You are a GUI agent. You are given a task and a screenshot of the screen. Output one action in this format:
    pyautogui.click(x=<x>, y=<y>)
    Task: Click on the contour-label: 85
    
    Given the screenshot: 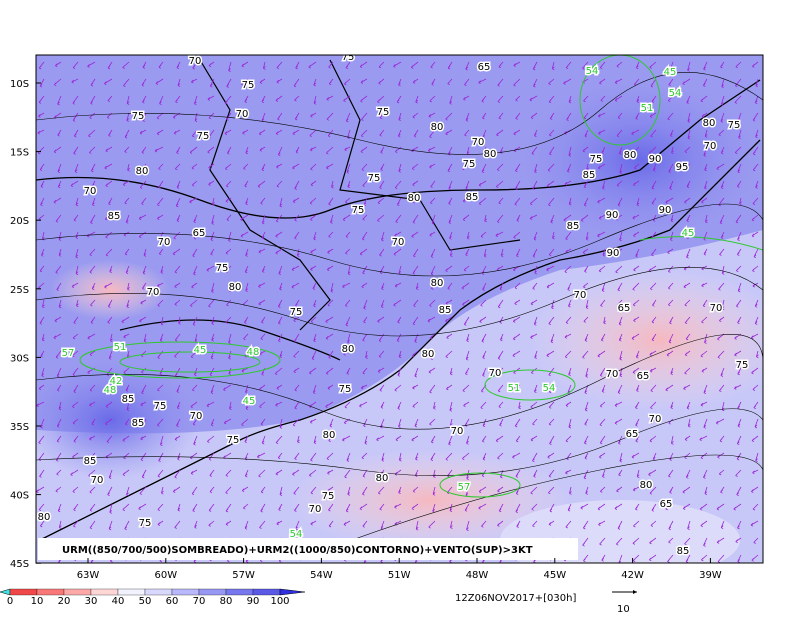 What is the action you would take?
    pyautogui.click(x=589, y=175)
    